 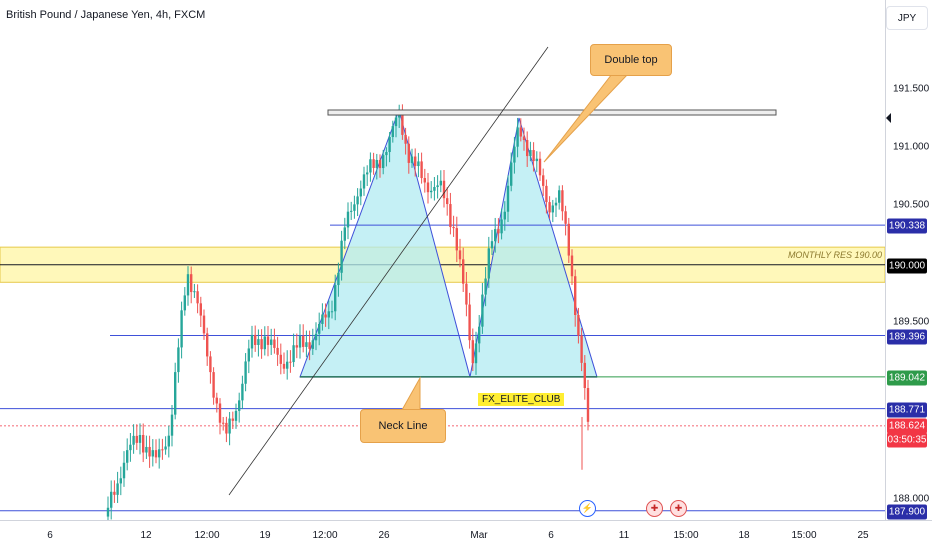 I want to click on lightning-event-icon: ⚡, so click(x=587, y=508).